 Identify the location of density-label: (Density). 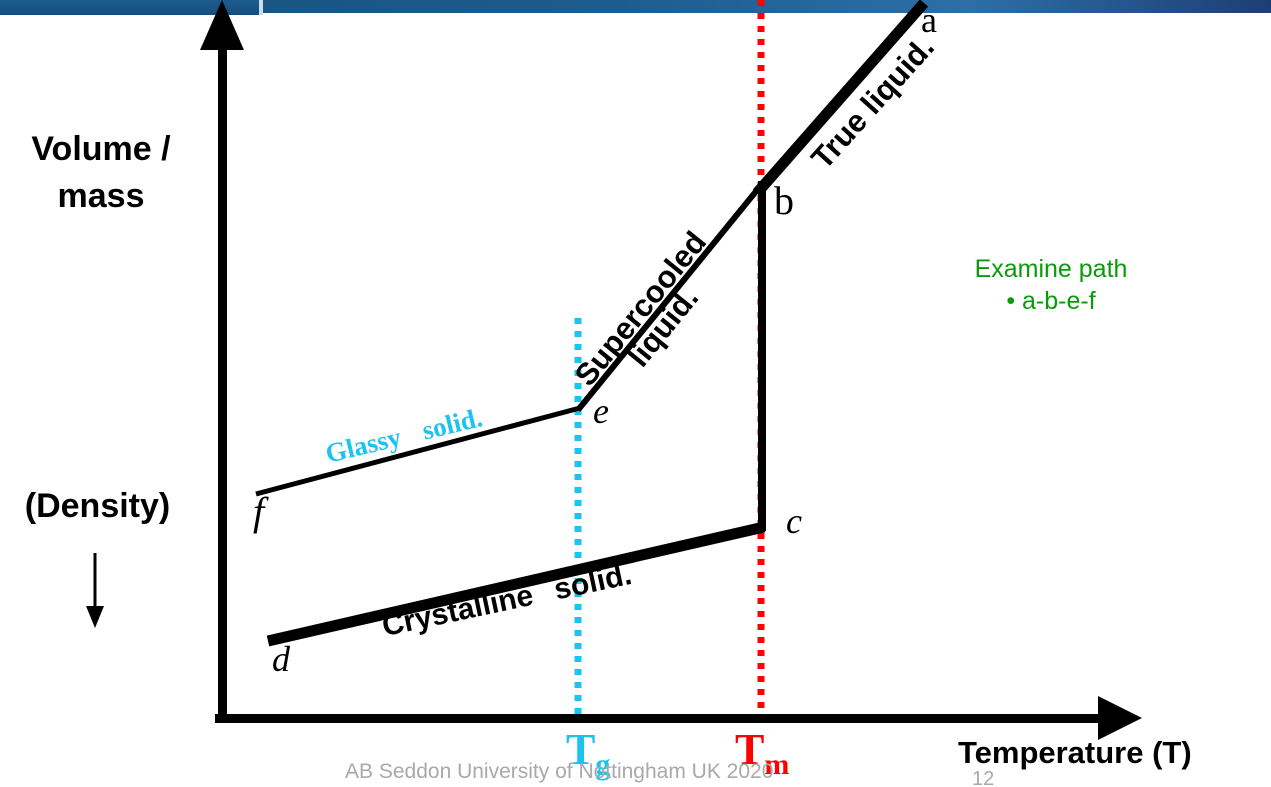
(97, 506).